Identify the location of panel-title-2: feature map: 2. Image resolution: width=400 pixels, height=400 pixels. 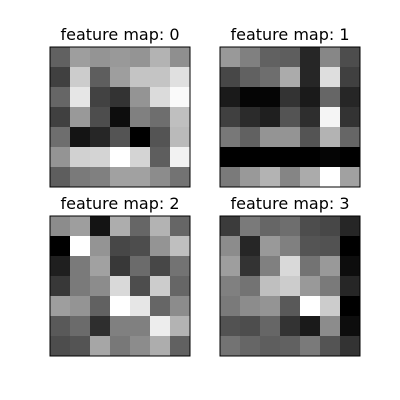
(119, 203).